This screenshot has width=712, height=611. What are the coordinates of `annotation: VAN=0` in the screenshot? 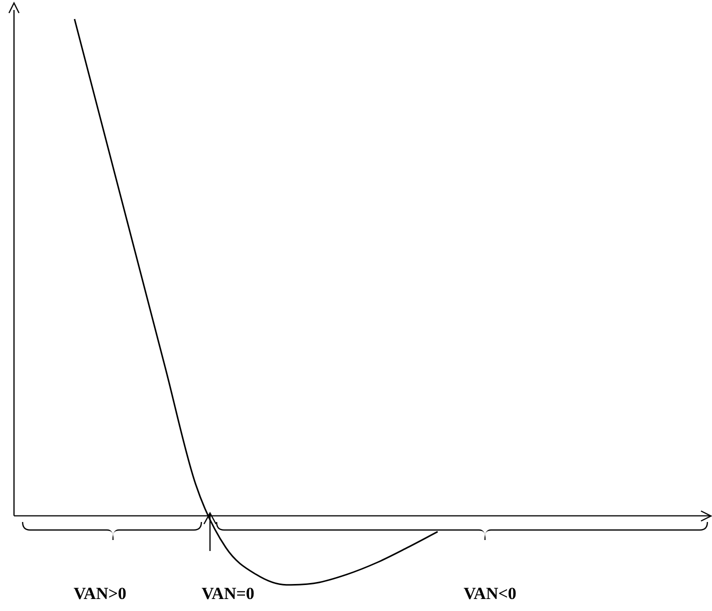 It's located at (228, 594).